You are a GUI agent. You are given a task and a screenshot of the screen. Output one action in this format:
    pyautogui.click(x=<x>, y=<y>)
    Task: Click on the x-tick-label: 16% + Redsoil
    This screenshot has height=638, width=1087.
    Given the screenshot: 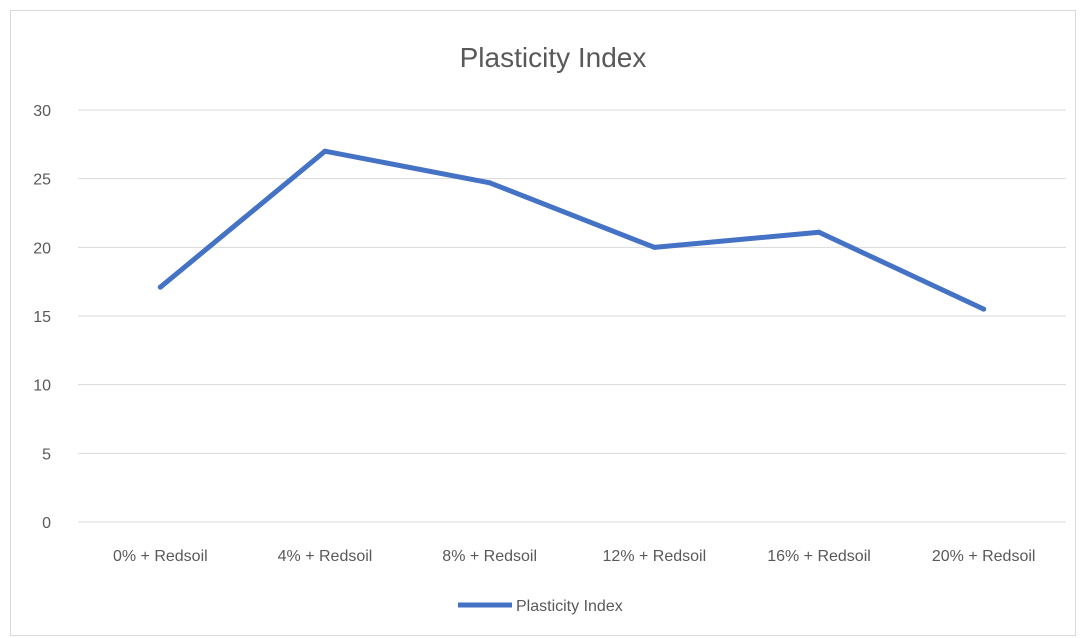 What is the action you would take?
    pyautogui.click(x=819, y=556)
    